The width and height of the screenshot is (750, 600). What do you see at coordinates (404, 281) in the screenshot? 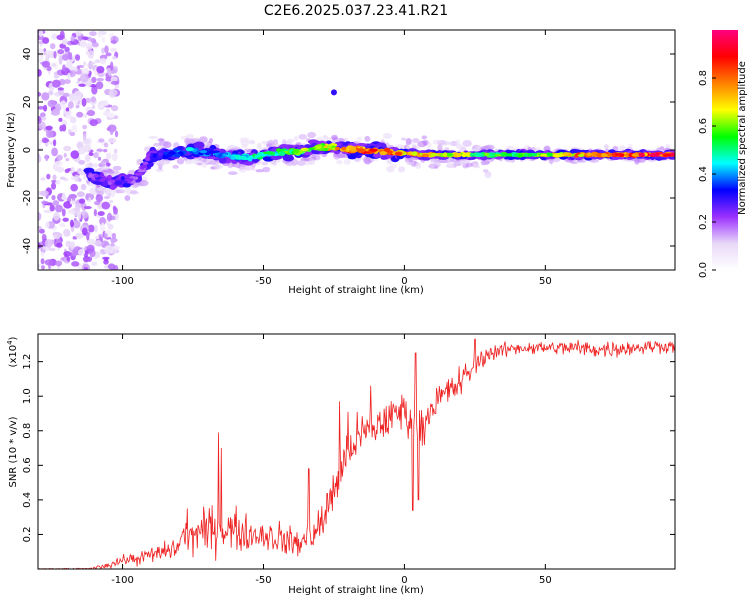
I see `spectrogram-x-tick-label: 0` at bounding box center [404, 281].